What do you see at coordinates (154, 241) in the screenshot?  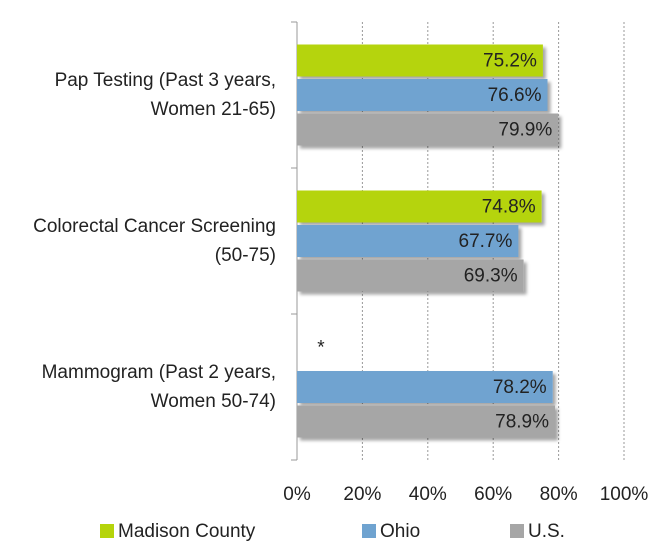 I see `category-label: Colorectal Cancer Screening (50-75)` at bounding box center [154, 241].